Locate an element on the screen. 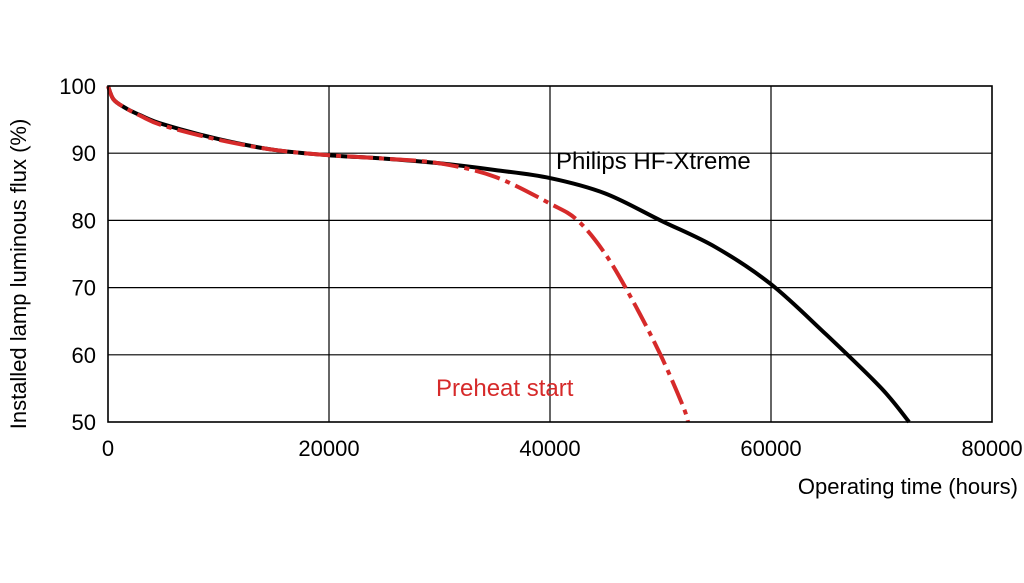 This screenshot has height=583, width=1024. y-axis-label: Installed lamp luminous flux (%) is located at coordinates (18, 274).